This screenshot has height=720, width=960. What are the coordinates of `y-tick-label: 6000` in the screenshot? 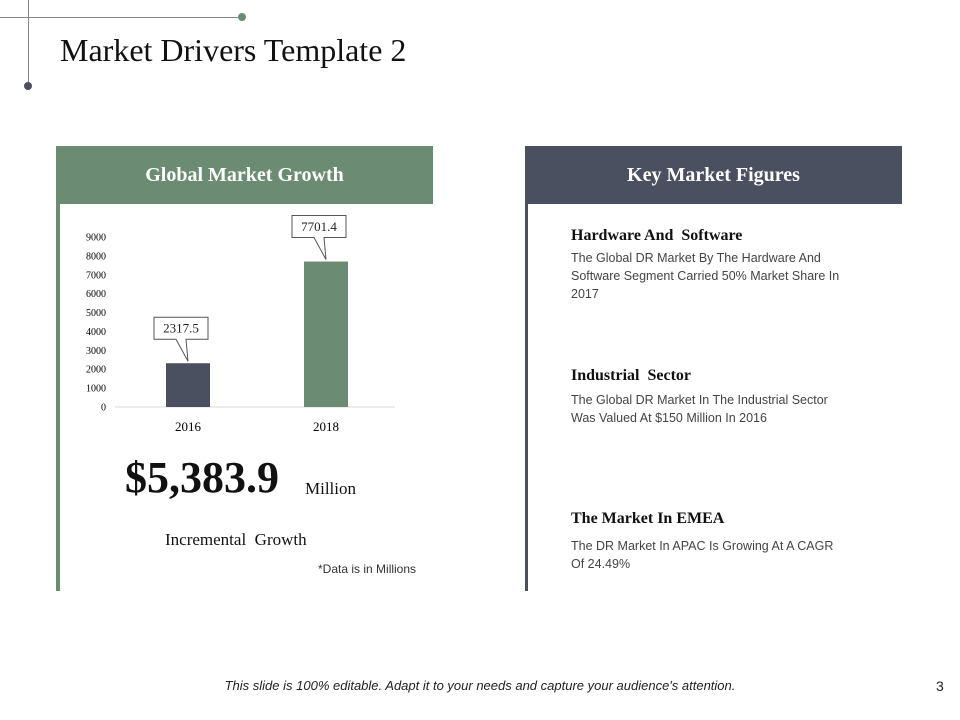 It's located at (96, 294).